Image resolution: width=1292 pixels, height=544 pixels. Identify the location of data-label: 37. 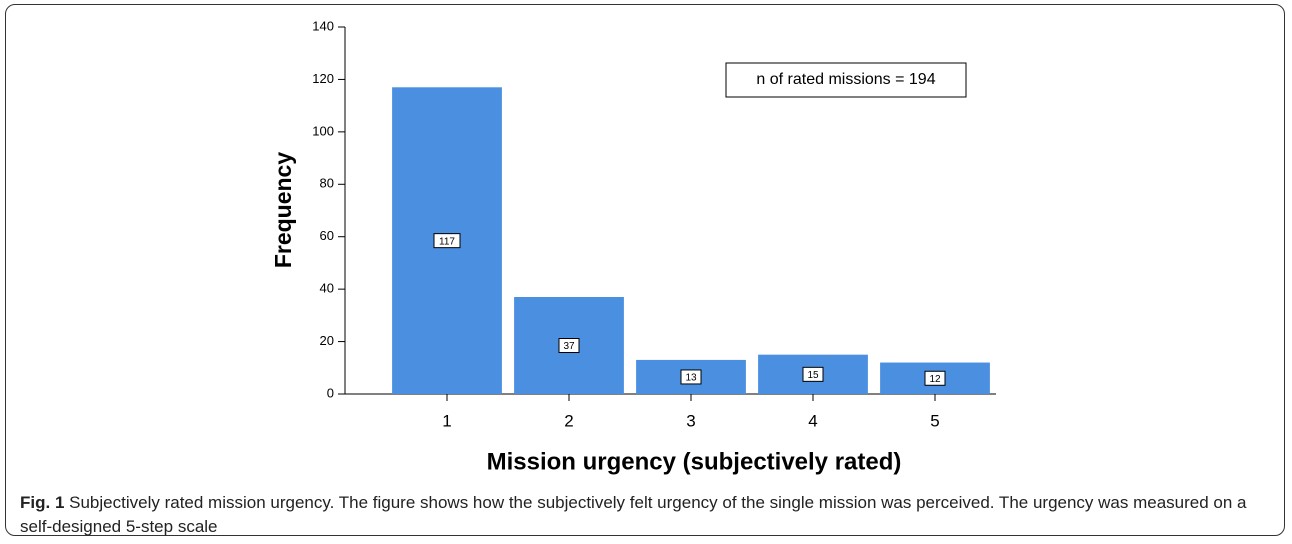
(569, 346).